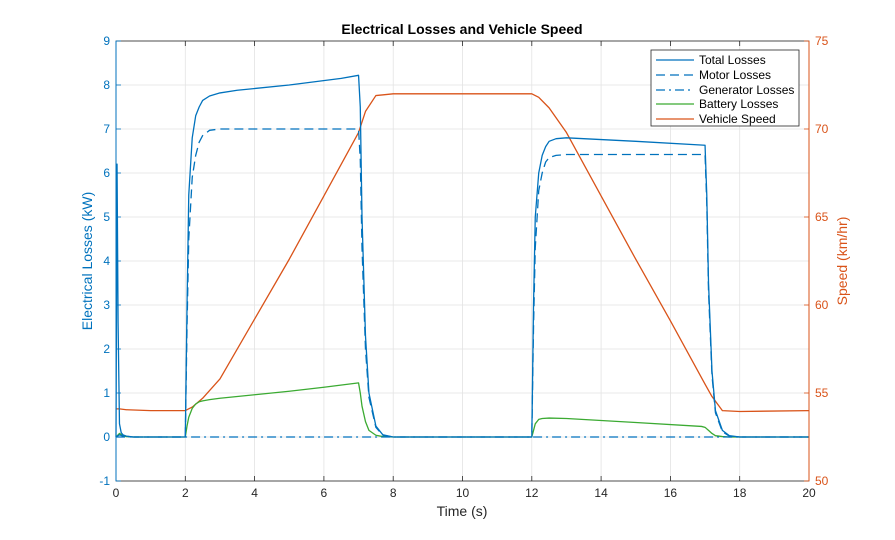  Describe the element at coordinates (106, 349) in the screenshot. I see `y-left-tick-label: 2` at that location.